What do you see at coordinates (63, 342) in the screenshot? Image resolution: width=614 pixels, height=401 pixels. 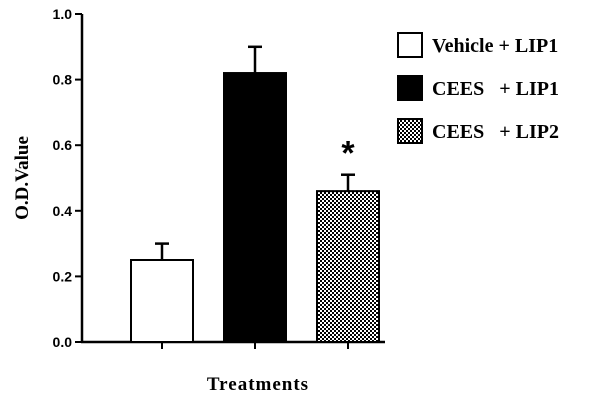 I see `y-tick-label: 0.0` at bounding box center [63, 342].